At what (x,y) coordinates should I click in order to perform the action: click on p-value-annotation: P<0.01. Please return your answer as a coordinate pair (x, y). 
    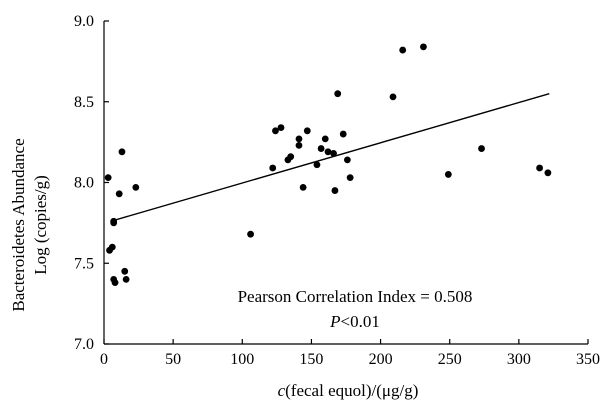
    Looking at the image, I should click on (354, 321).